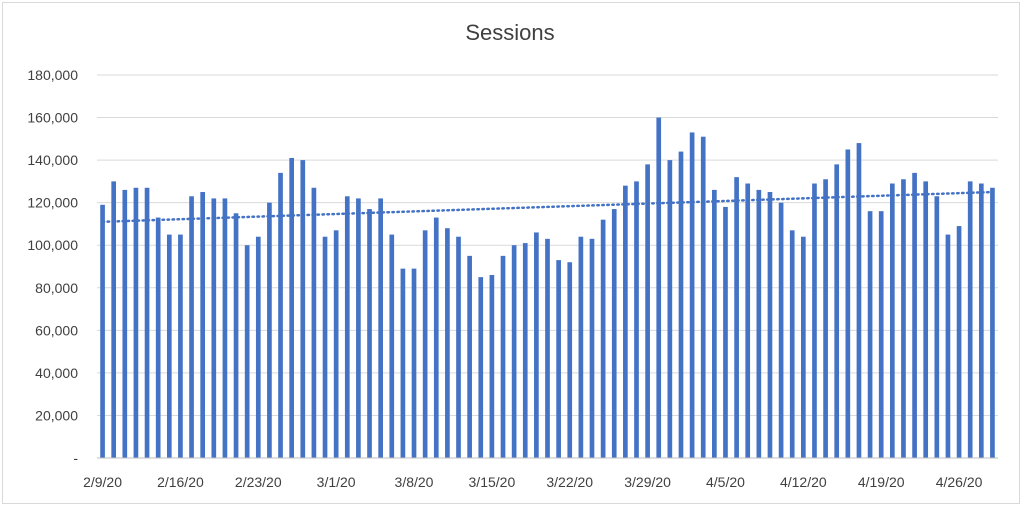 This screenshot has width=1024, height=508. Describe the element at coordinates (725, 482) in the screenshot. I see `x-tick-label: 4/5/20` at that location.